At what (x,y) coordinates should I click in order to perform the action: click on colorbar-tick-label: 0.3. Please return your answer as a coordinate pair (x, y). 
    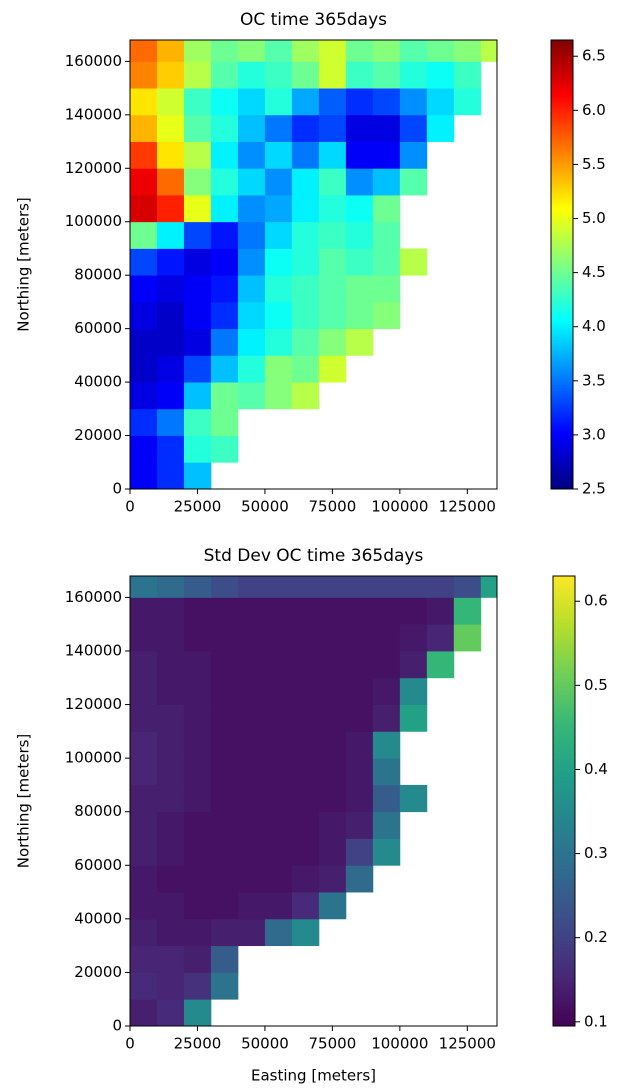
    Looking at the image, I should click on (596, 853).